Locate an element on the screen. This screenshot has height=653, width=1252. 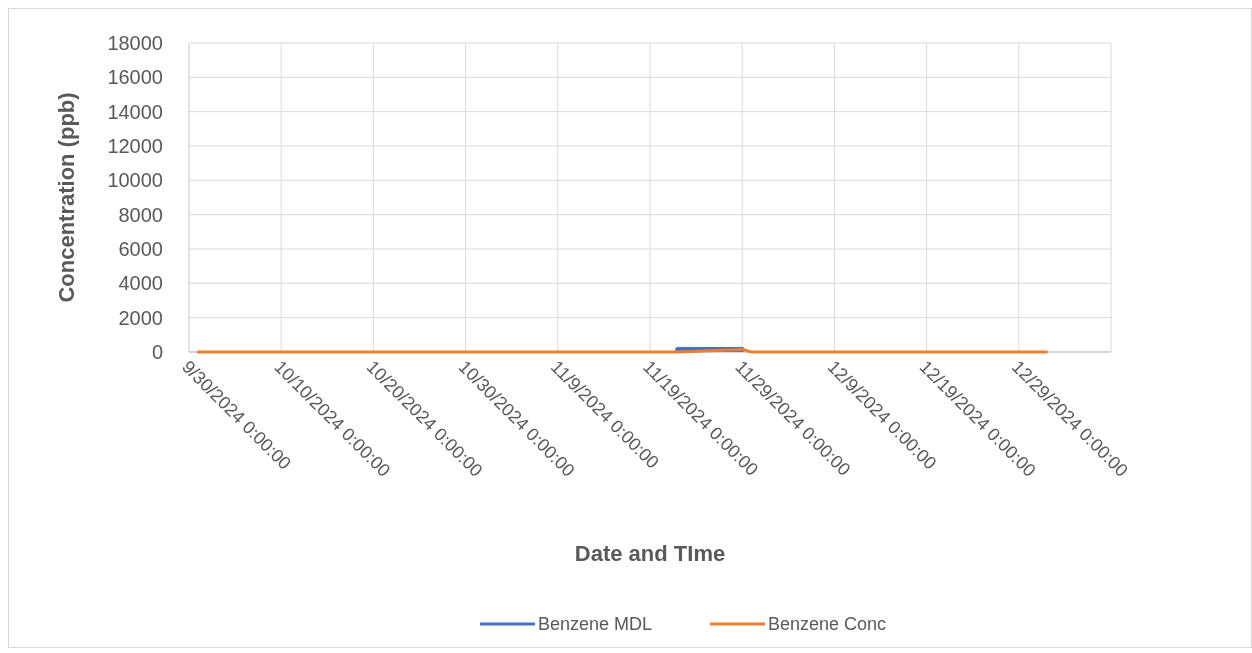
y-tick-label: 12000 is located at coordinates (135, 146).